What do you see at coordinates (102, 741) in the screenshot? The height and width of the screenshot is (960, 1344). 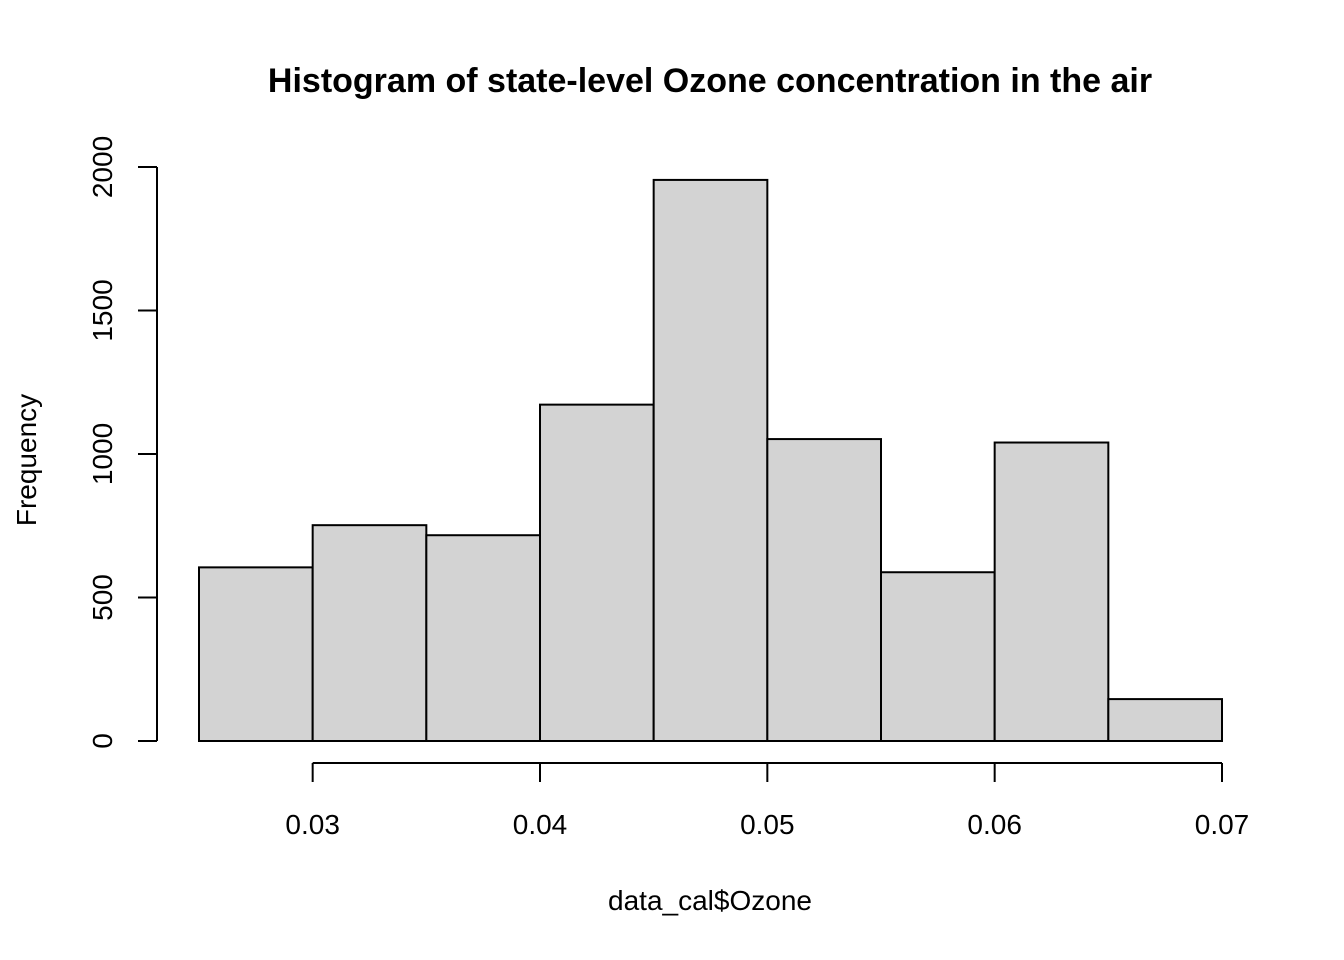 I see `y-tick-label-0: 0` at bounding box center [102, 741].